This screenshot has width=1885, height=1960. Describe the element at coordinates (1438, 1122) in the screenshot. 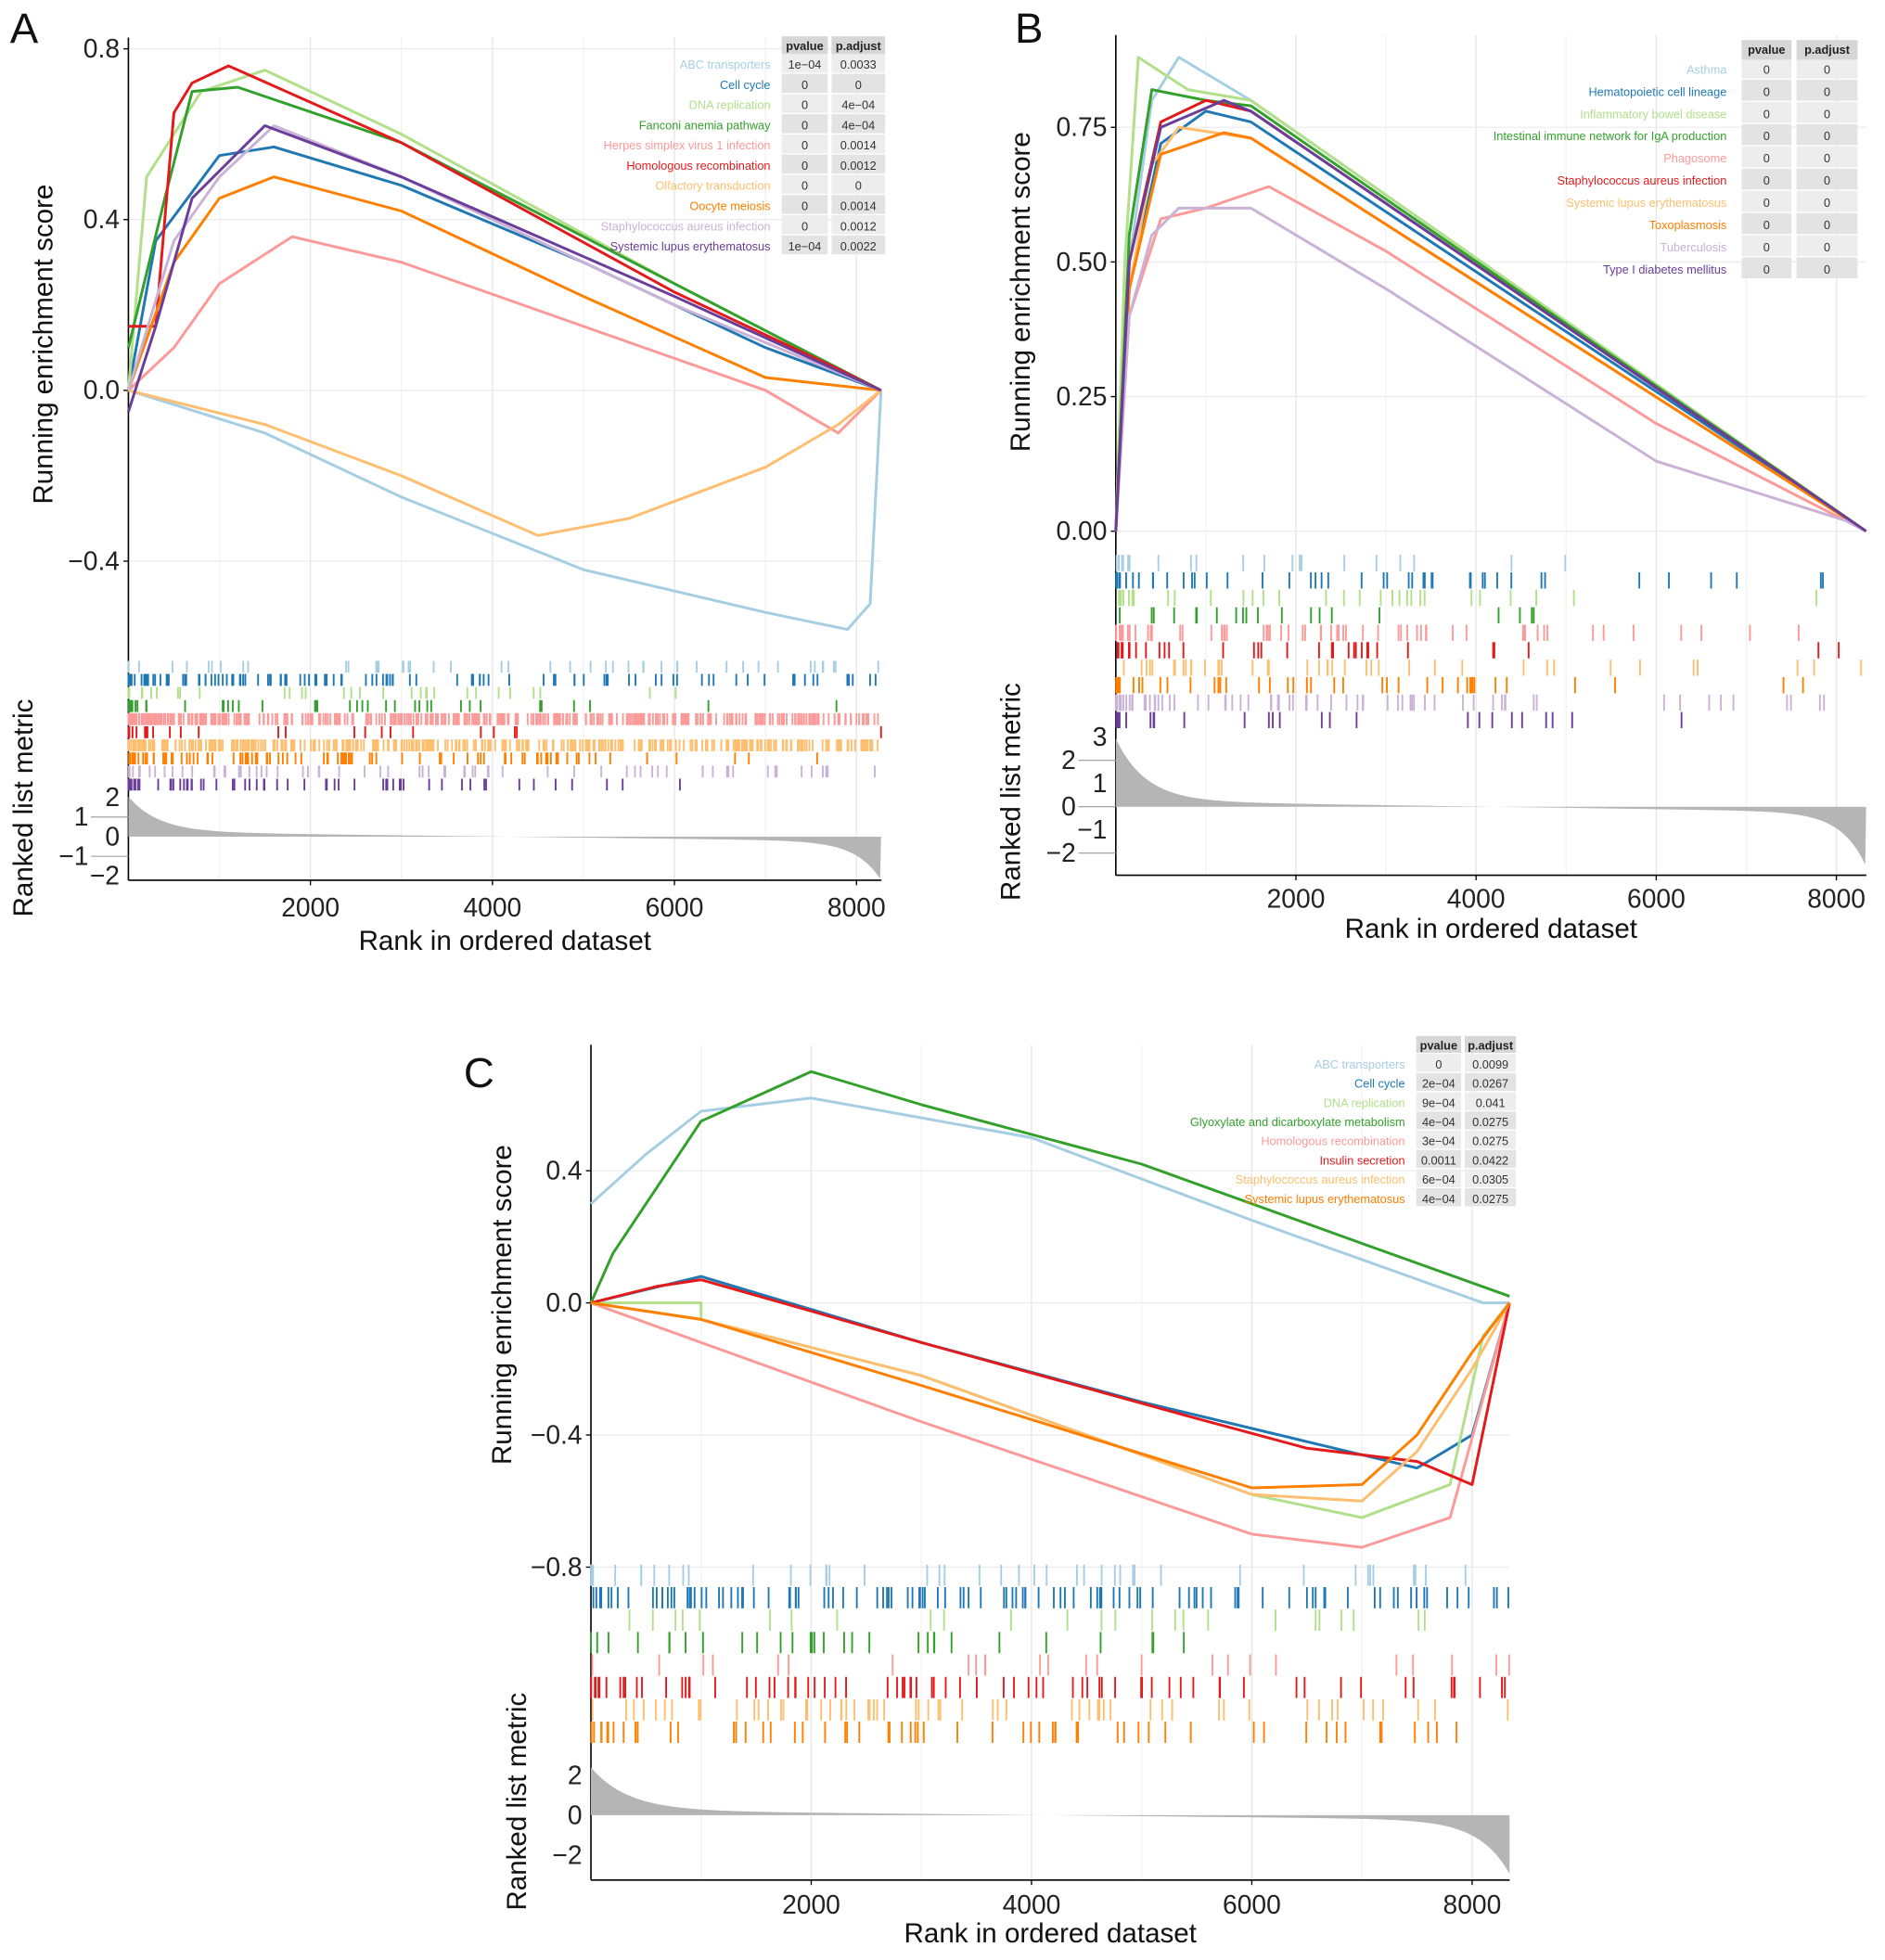

I see `pvalue-cell: 4e−04` at that location.